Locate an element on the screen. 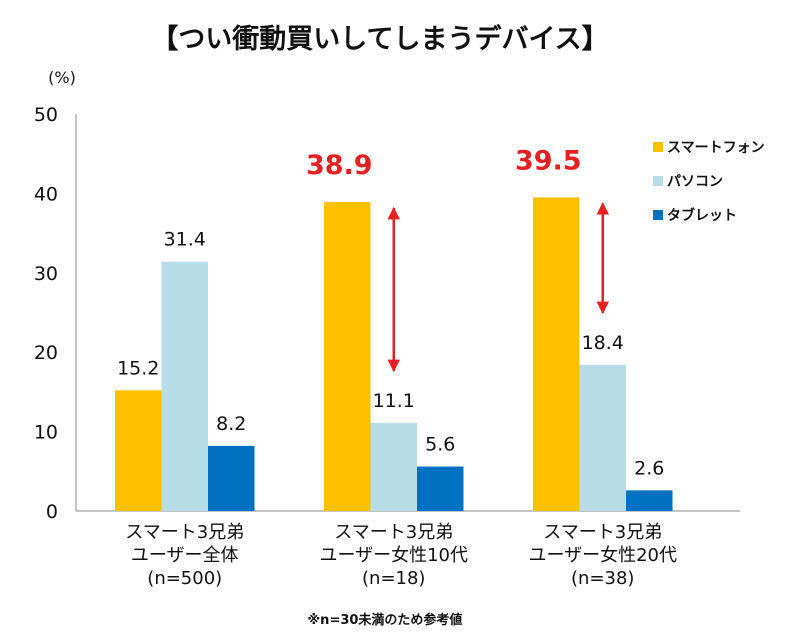 The height and width of the screenshot is (636, 800). data-label: 15.2 is located at coordinates (138, 368).